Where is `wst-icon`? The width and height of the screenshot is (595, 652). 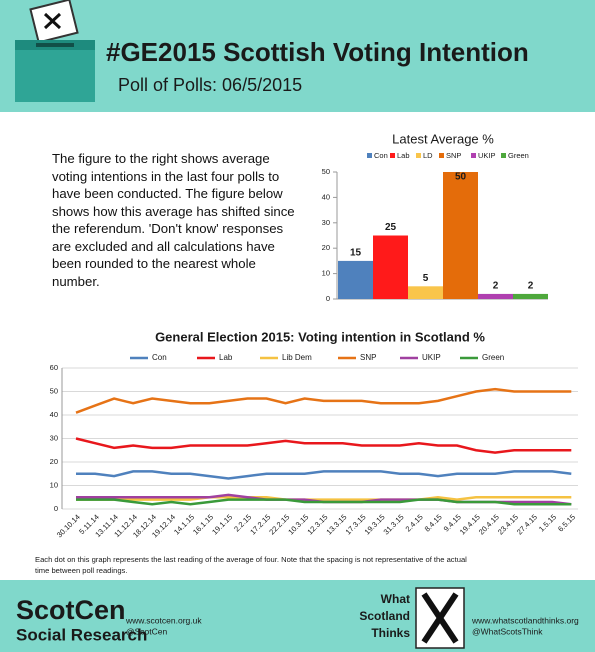 wst-icon is located at coordinates (440, 618).